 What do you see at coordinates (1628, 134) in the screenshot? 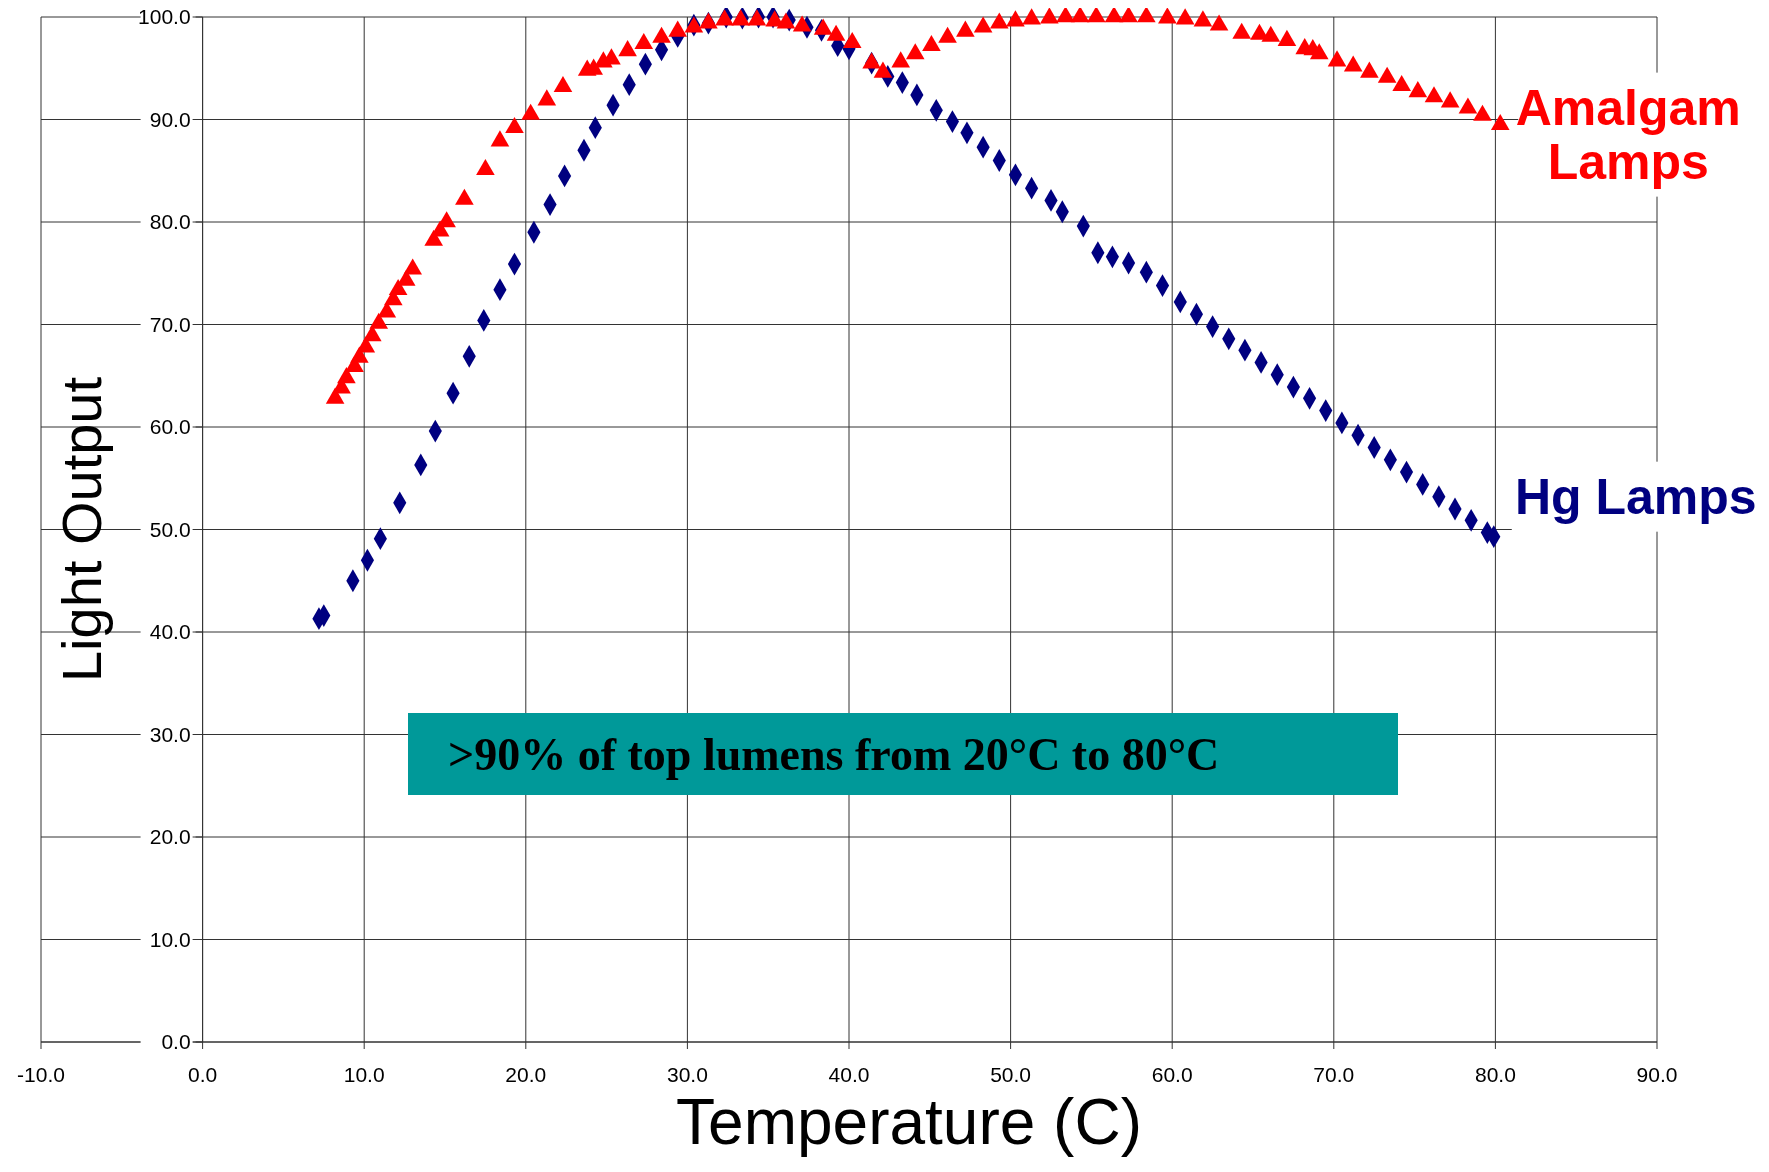
I see `series-label: Amalgam Lamps` at bounding box center [1628, 134].